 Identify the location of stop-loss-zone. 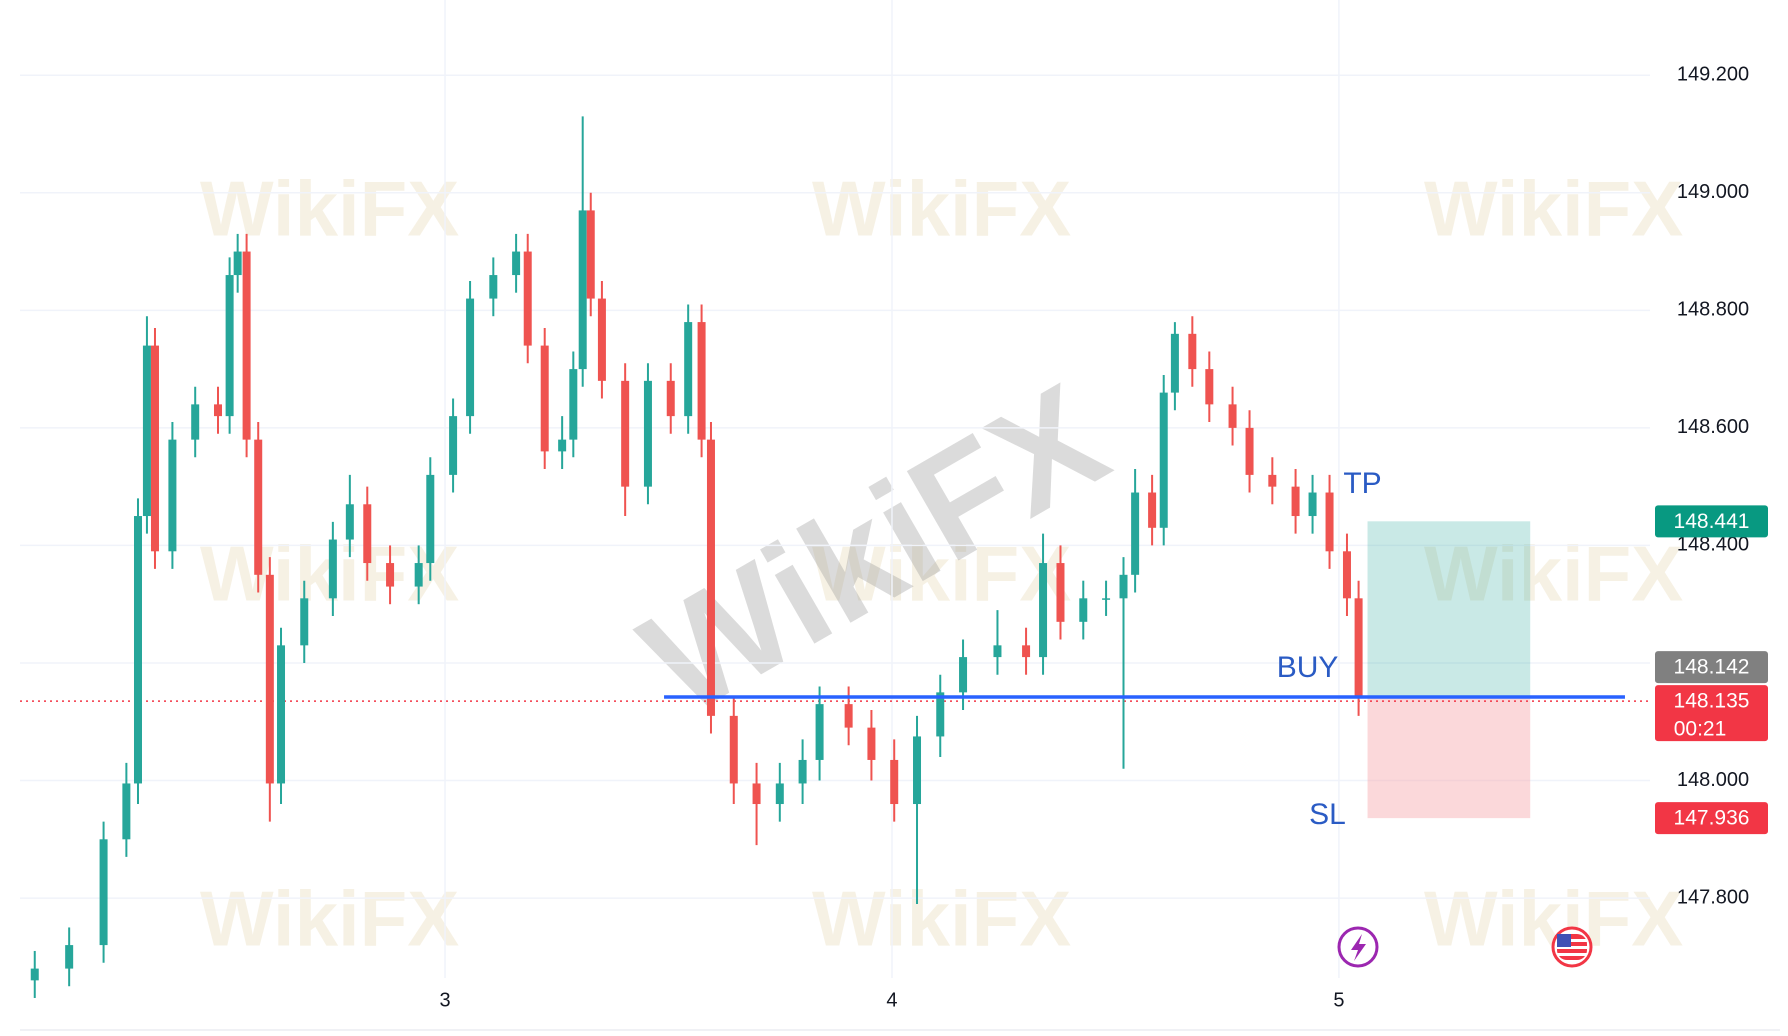
(1449, 758).